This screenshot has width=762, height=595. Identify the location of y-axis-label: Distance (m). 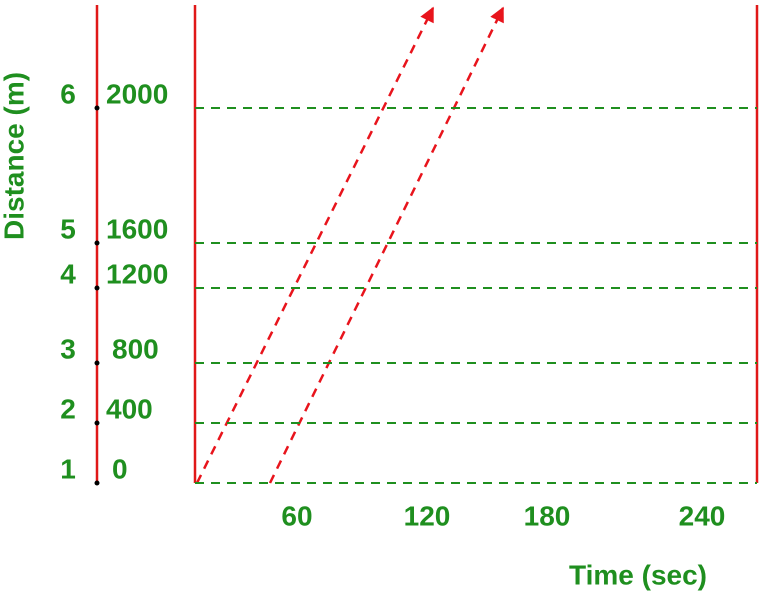
(14, 156).